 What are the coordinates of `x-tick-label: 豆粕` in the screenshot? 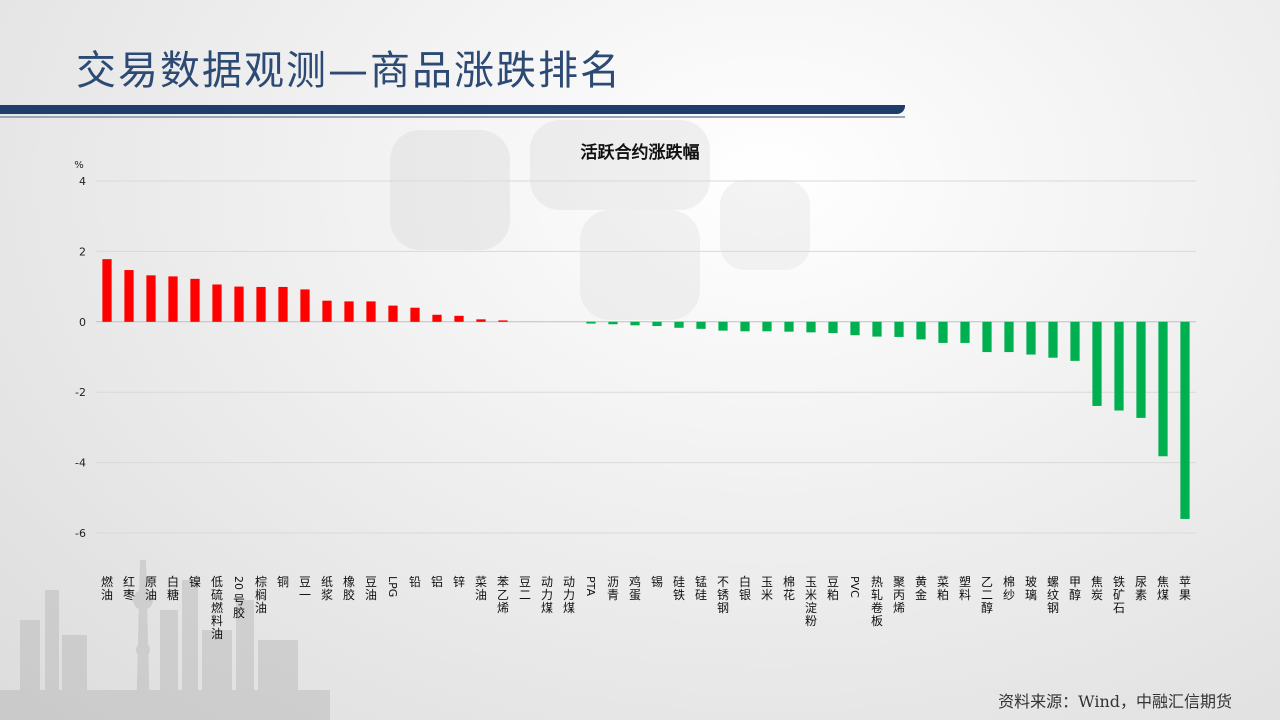 It's located at (833, 588).